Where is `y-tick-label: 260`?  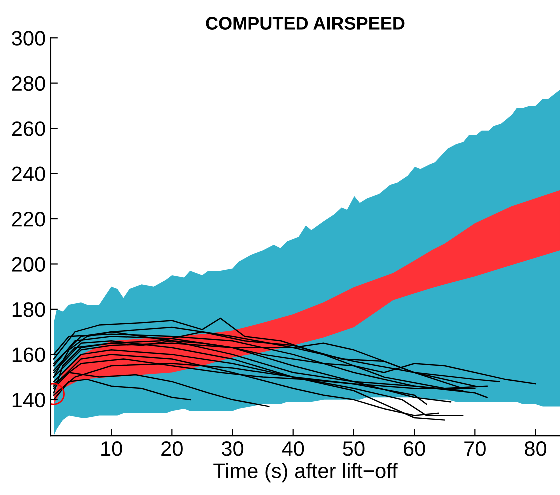
y-tick-label: 260 is located at coordinates (29, 129).